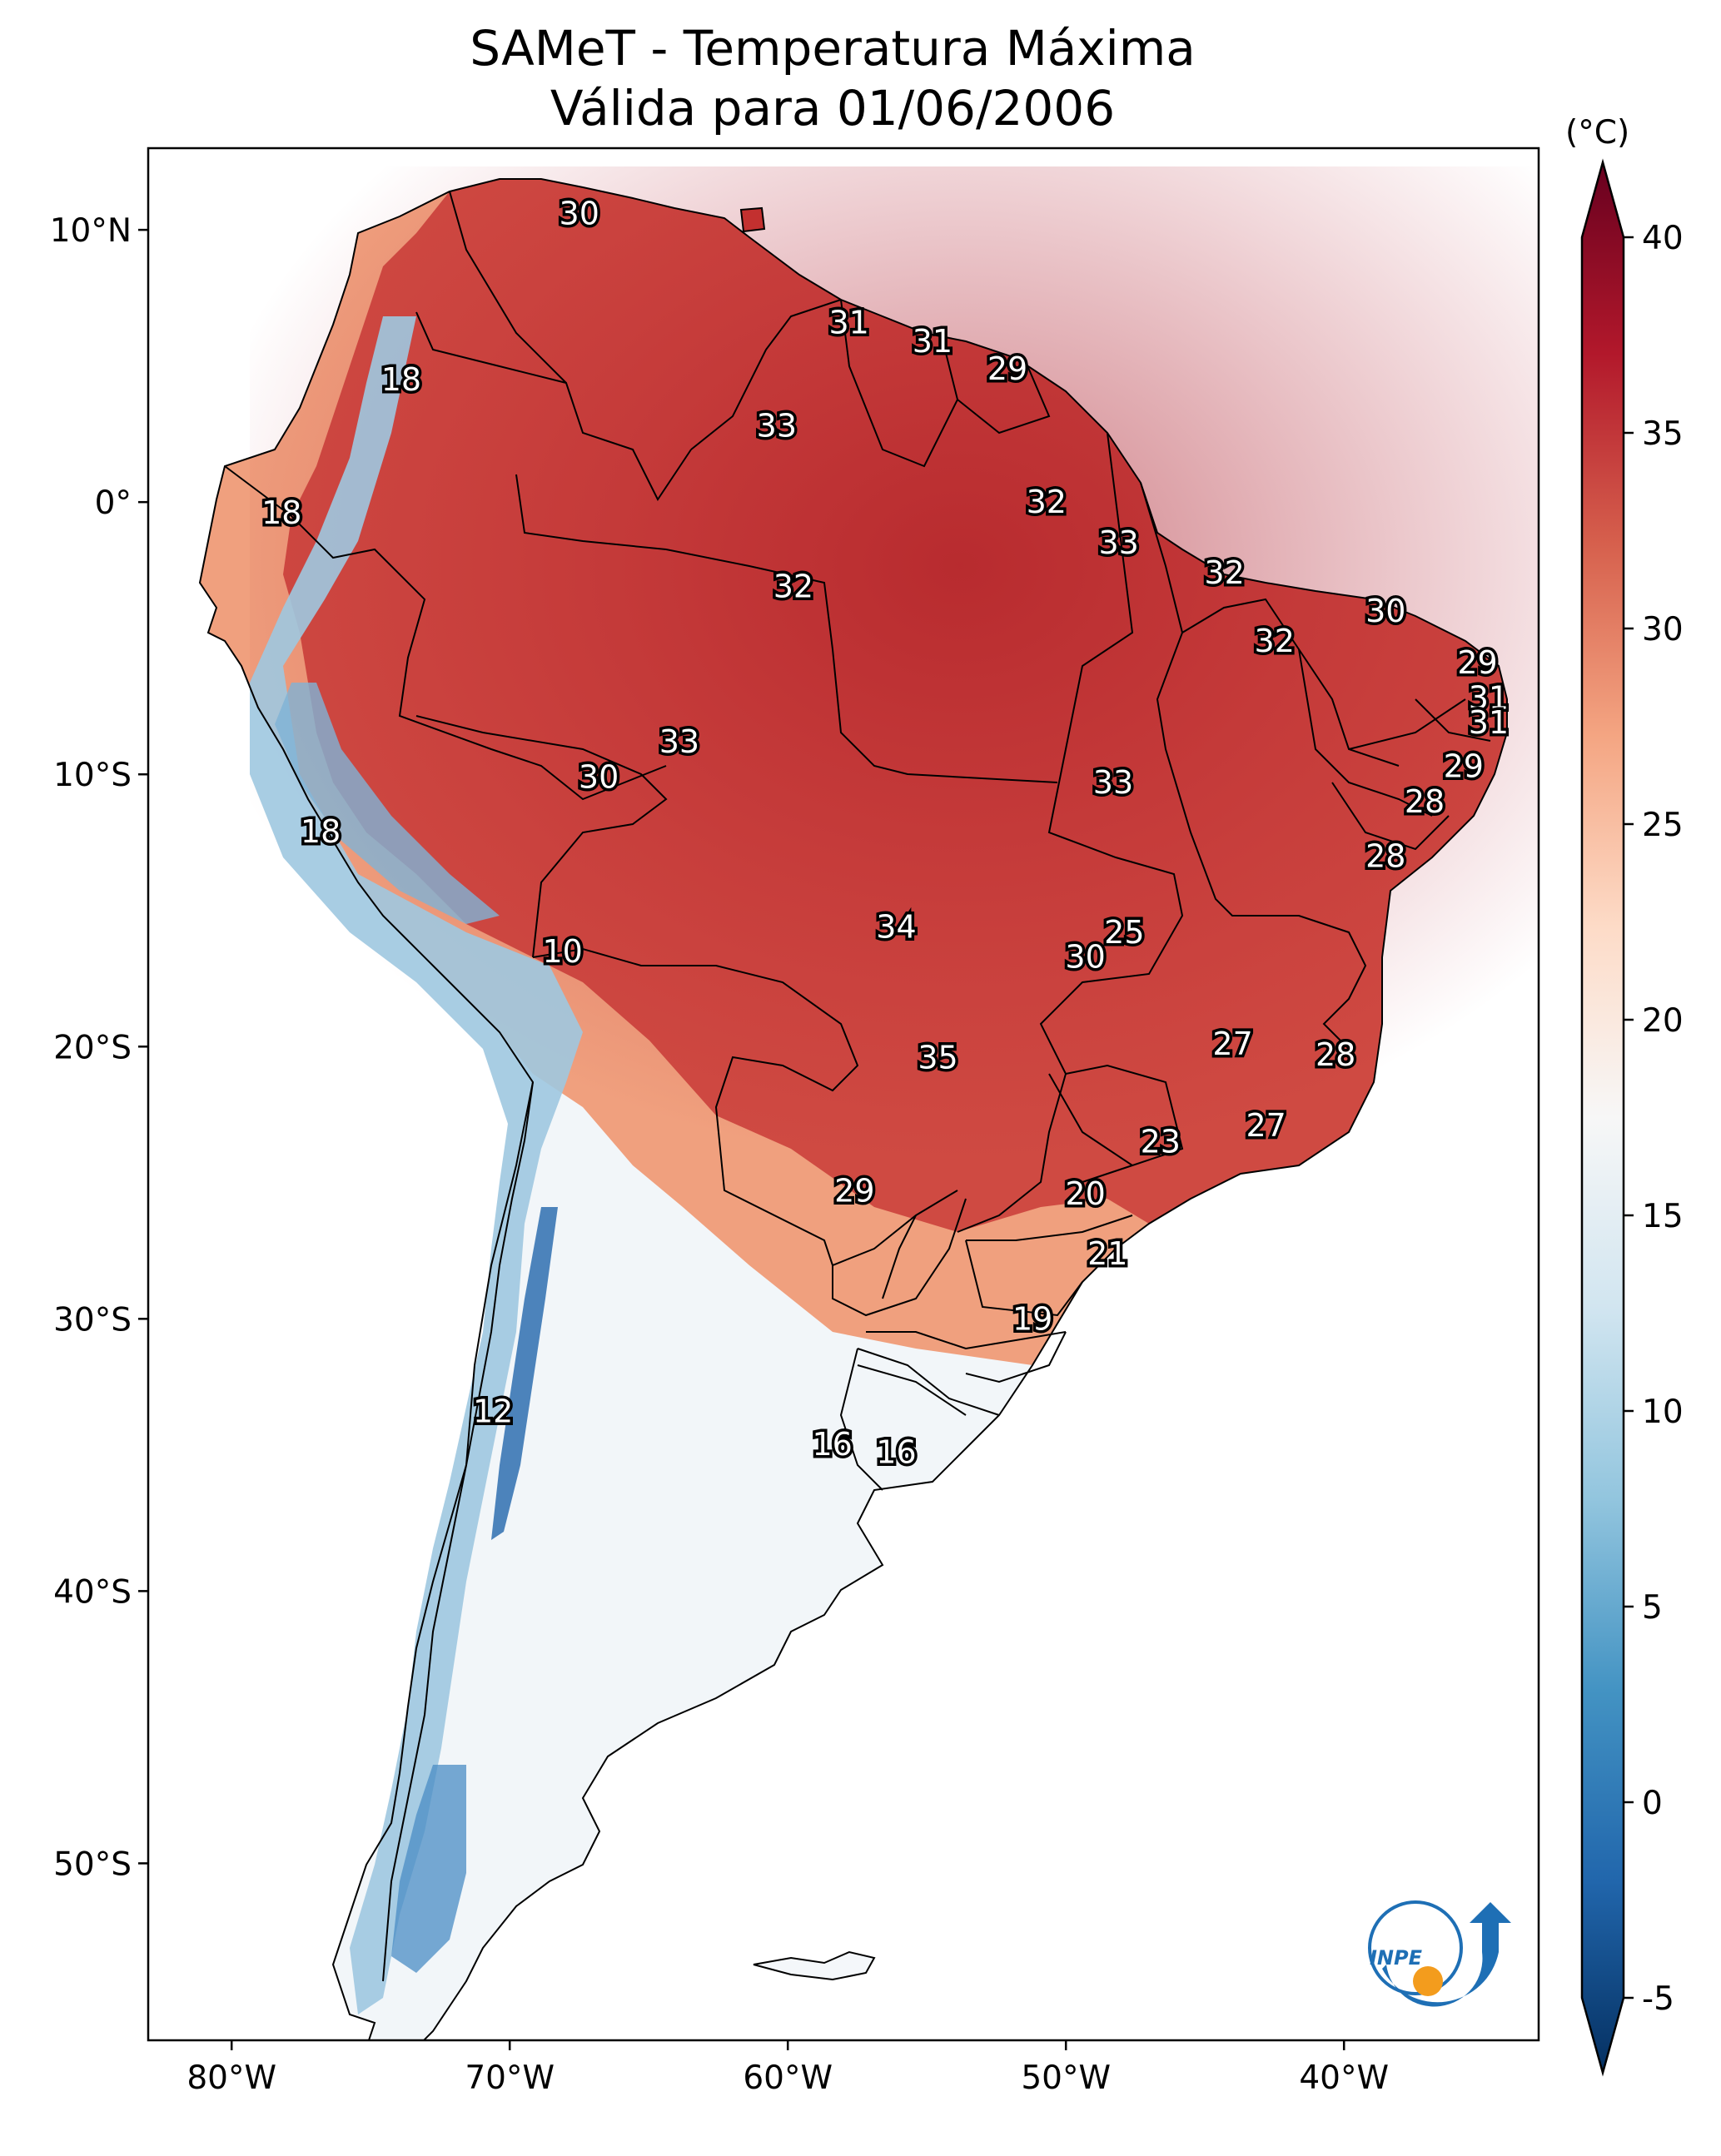  What do you see at coordinates (1663, 434) in the screenshot?
I see `colorbar-tick-label: 35` at bounding box center [1663, 434].